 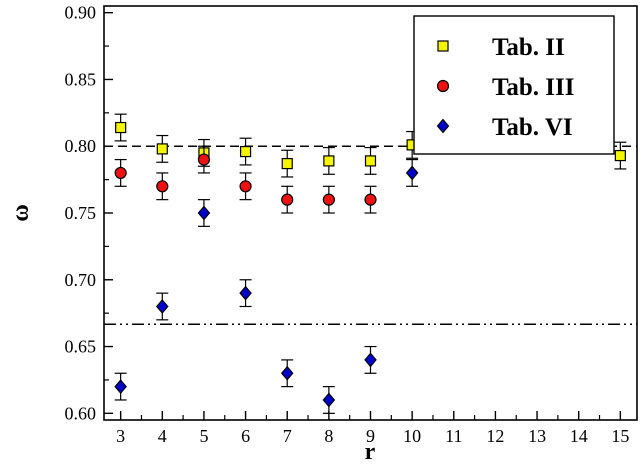 What do you see at coordinates (370, 451) in the screenshot?
I see `x-axis-label: r` at bounding box center [370, 451].